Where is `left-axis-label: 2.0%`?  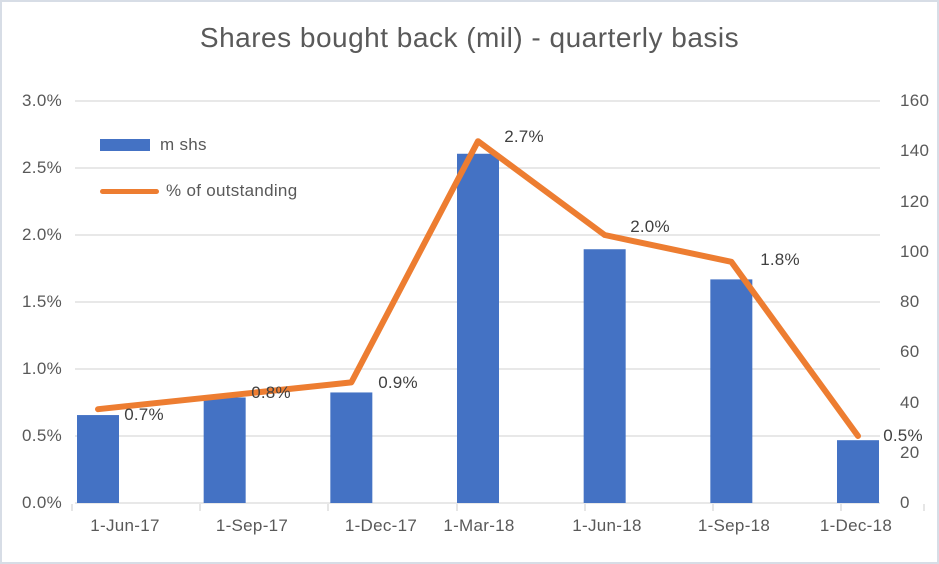 left-axis-label: 2.0% is located at coordinates (42, 234).